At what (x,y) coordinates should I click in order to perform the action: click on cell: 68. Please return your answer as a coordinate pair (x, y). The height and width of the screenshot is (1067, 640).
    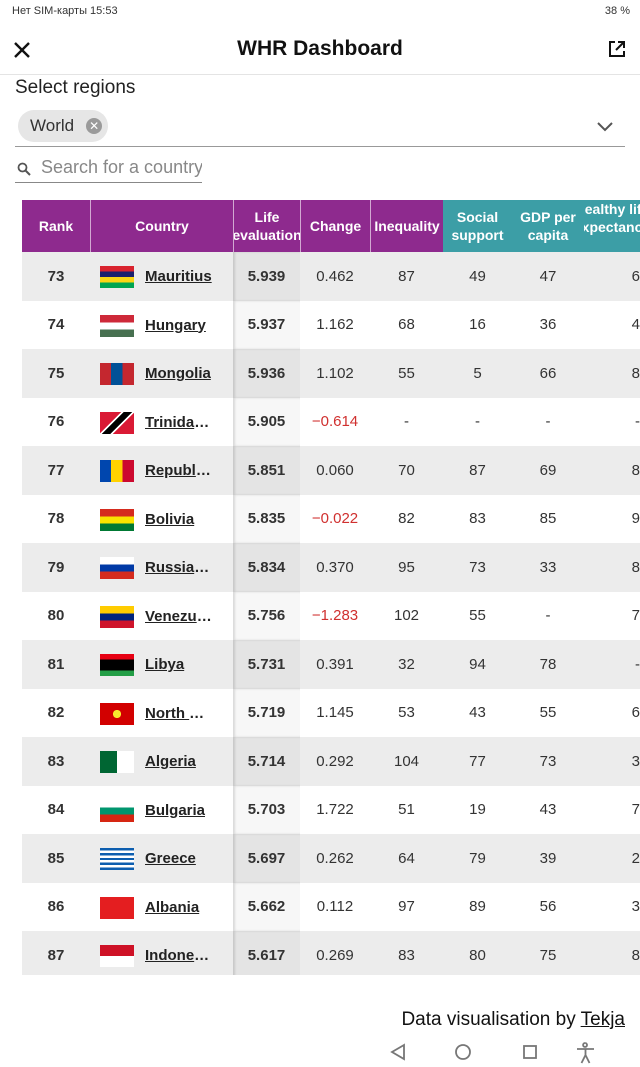
    Looking at the image, I should click on (406, 325).